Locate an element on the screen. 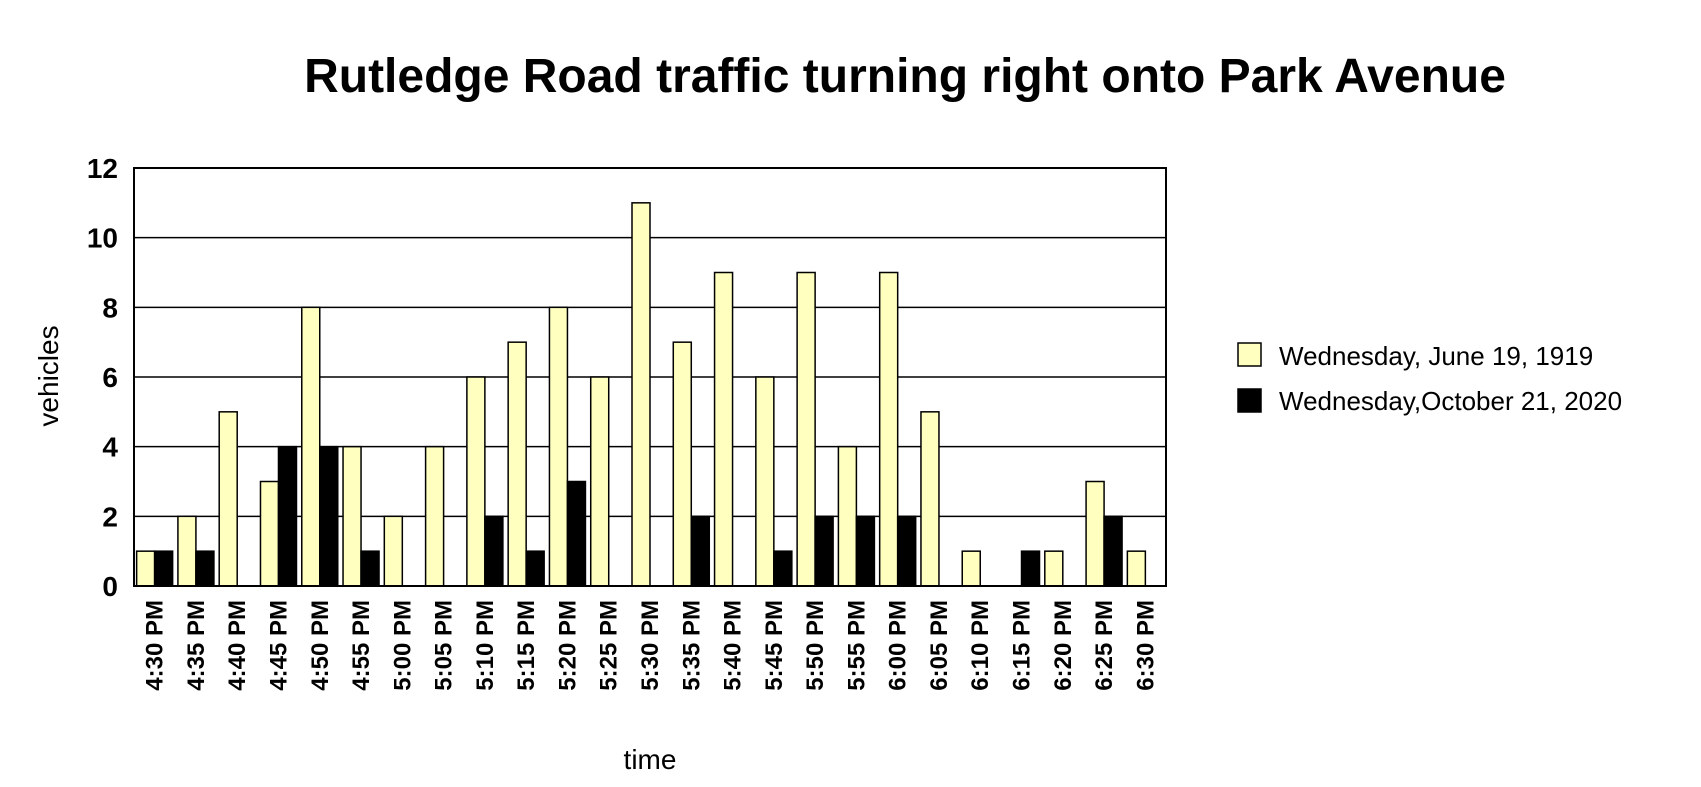  legend-label-1919: Wednesday, June 19, 1919 is located at coordinates (1436, 356).